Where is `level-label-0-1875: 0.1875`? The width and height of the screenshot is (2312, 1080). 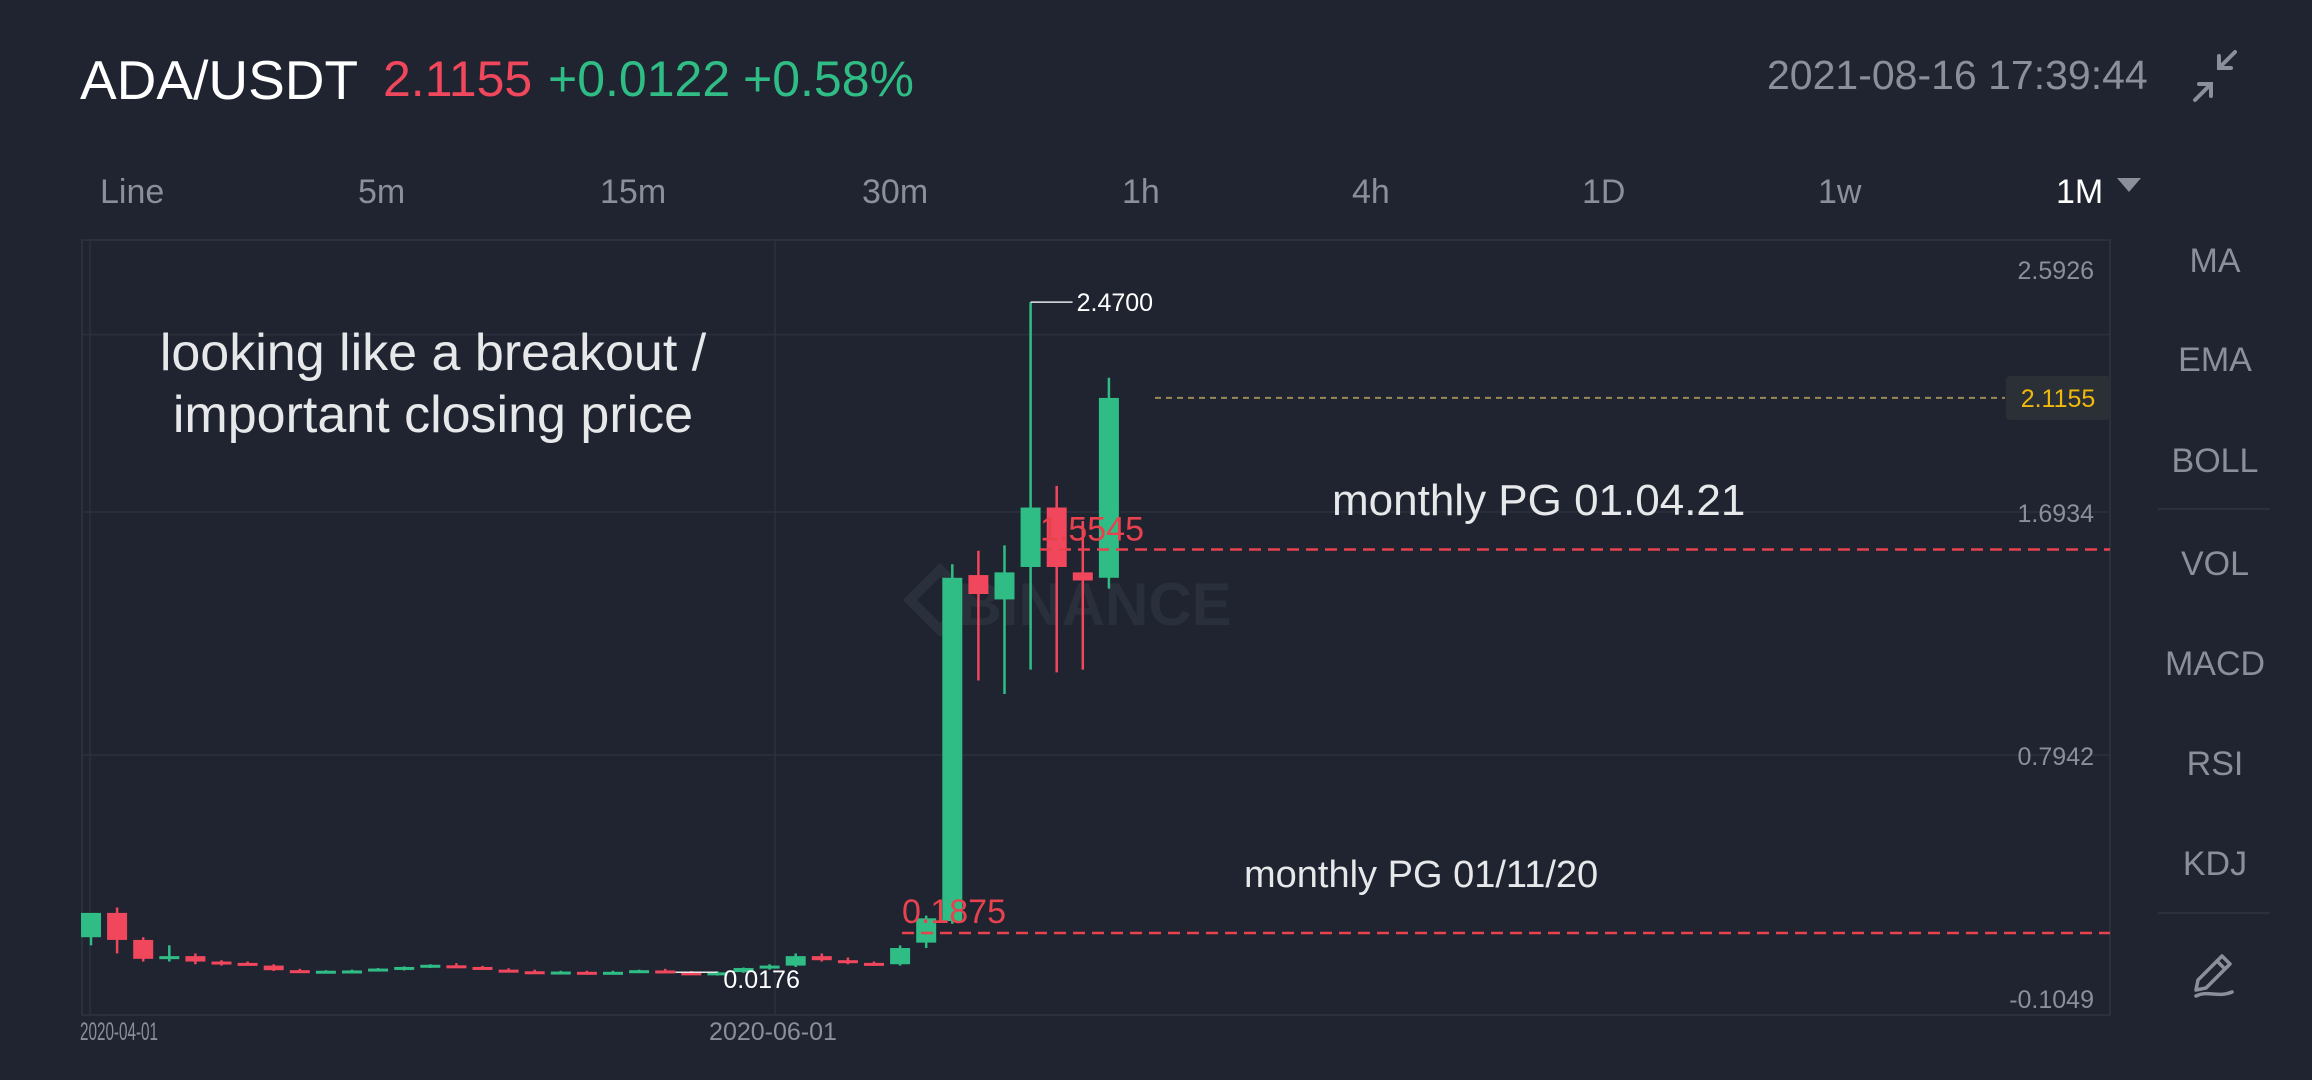
level-label-0-1875: 0.1875 is located at coordinates (954, 912).